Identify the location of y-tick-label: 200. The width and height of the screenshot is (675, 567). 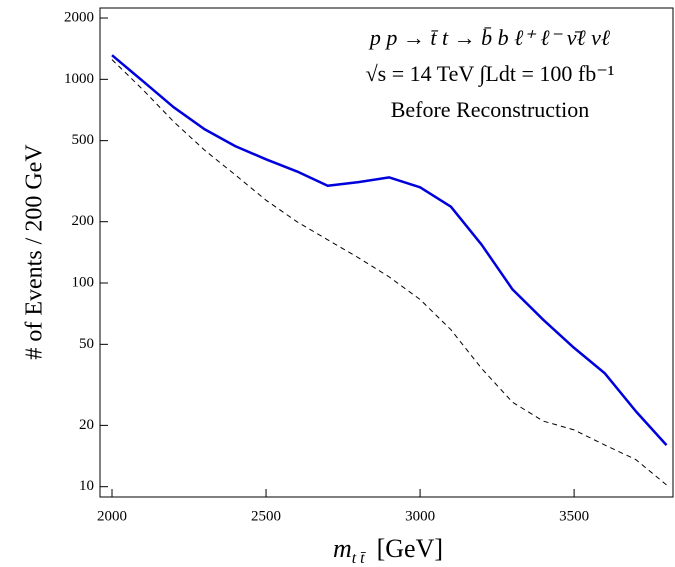
(83, 221).